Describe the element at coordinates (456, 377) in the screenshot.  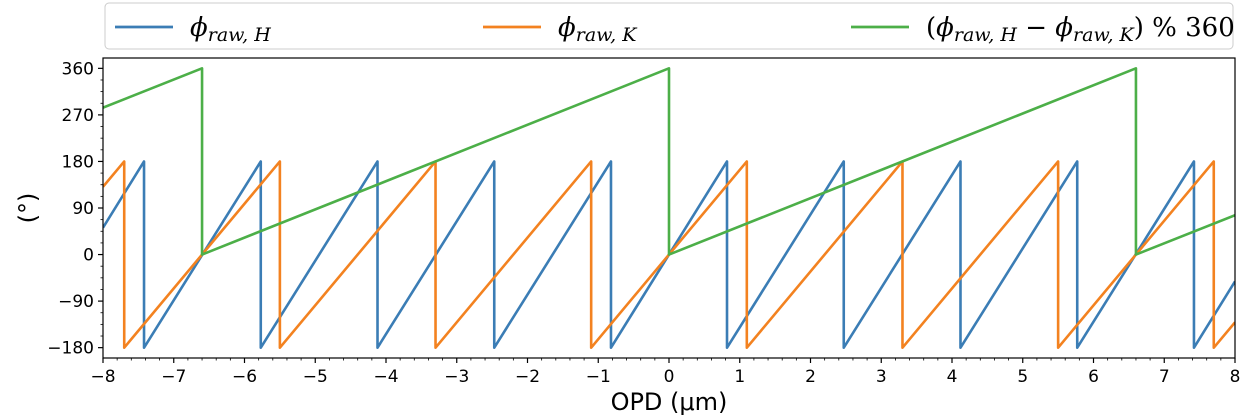
I see `x-tick-label: −3` at that location.